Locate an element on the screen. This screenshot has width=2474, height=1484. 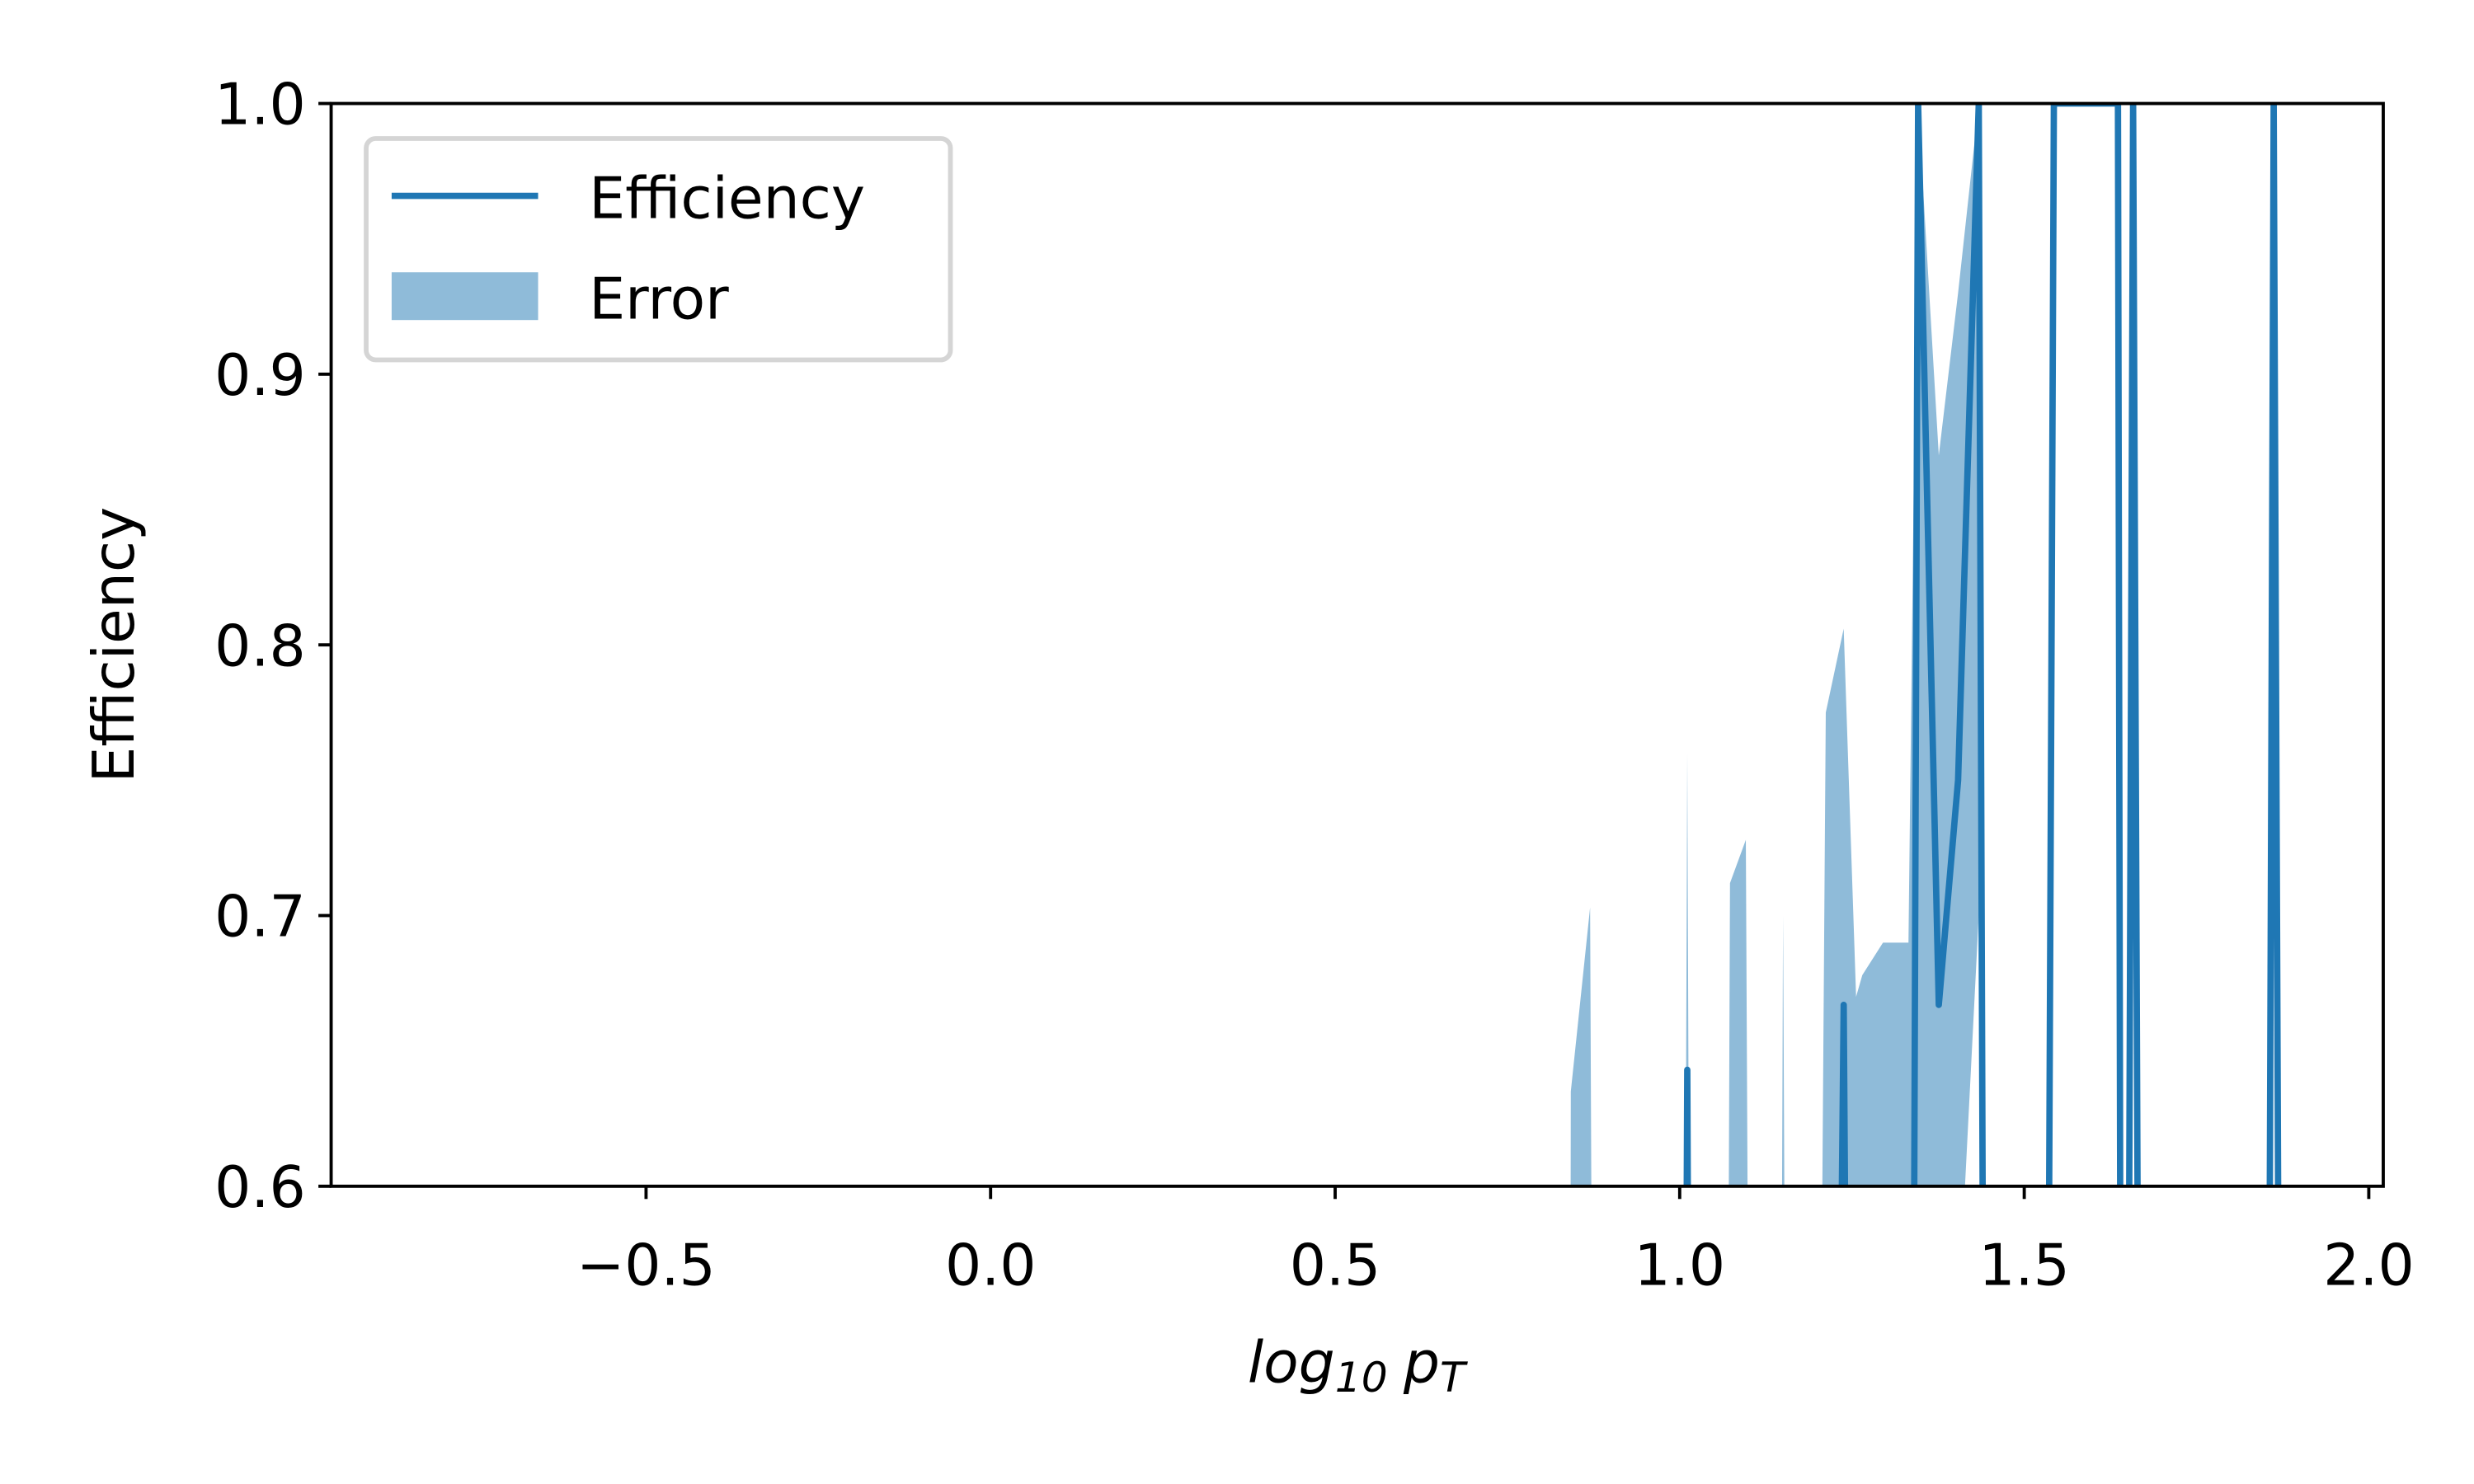
x-tick-label: 0.0 is located at coordinates (991, 1266).